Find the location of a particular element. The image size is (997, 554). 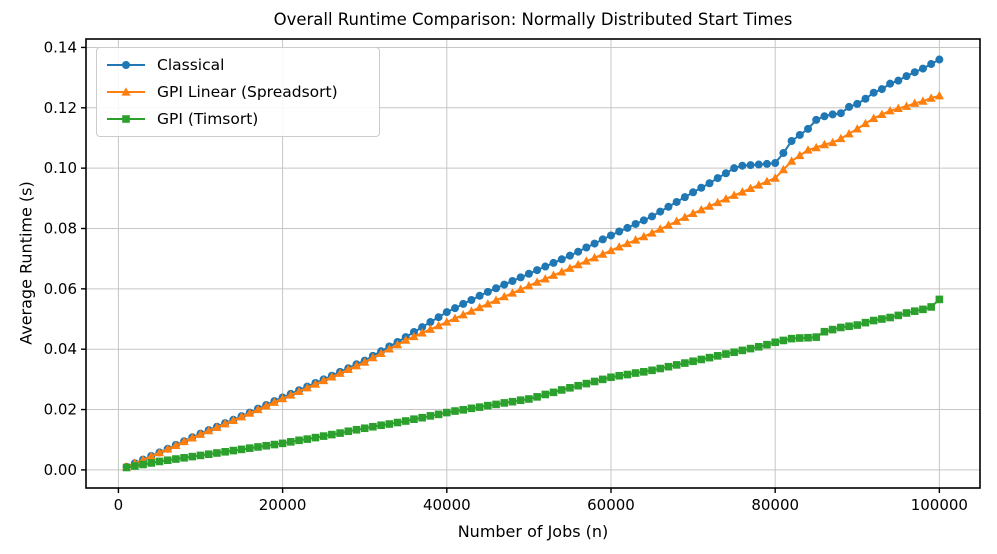

y-tick-label: 0.08 is located at coordinates (60, 228).